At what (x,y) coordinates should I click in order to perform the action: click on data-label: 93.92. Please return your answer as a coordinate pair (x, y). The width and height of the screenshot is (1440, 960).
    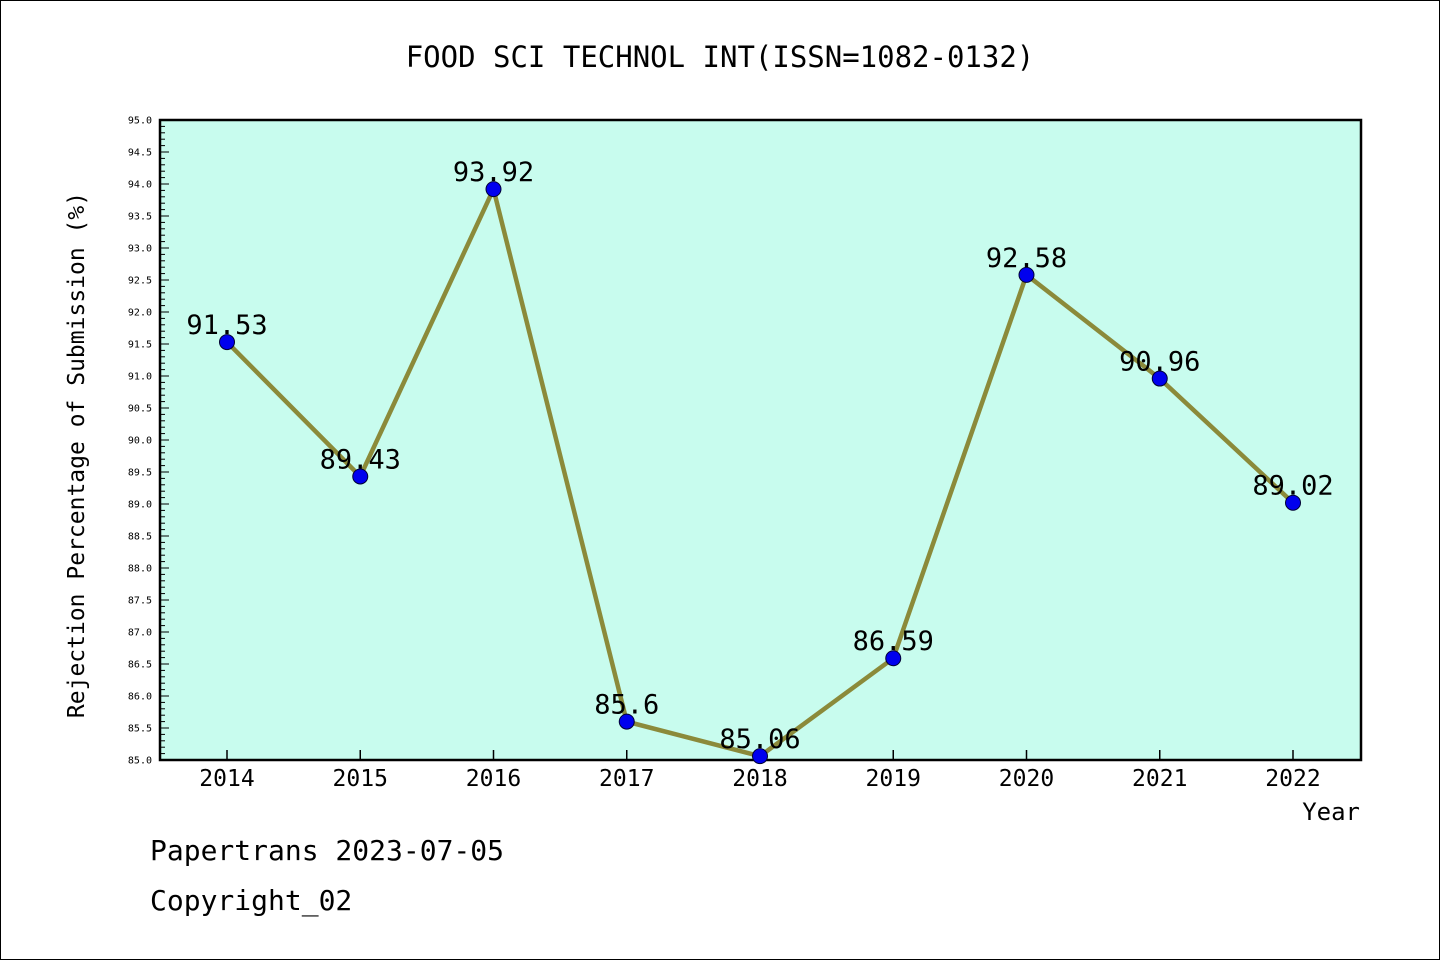
    Looking at the image, I should click on (493, 172).